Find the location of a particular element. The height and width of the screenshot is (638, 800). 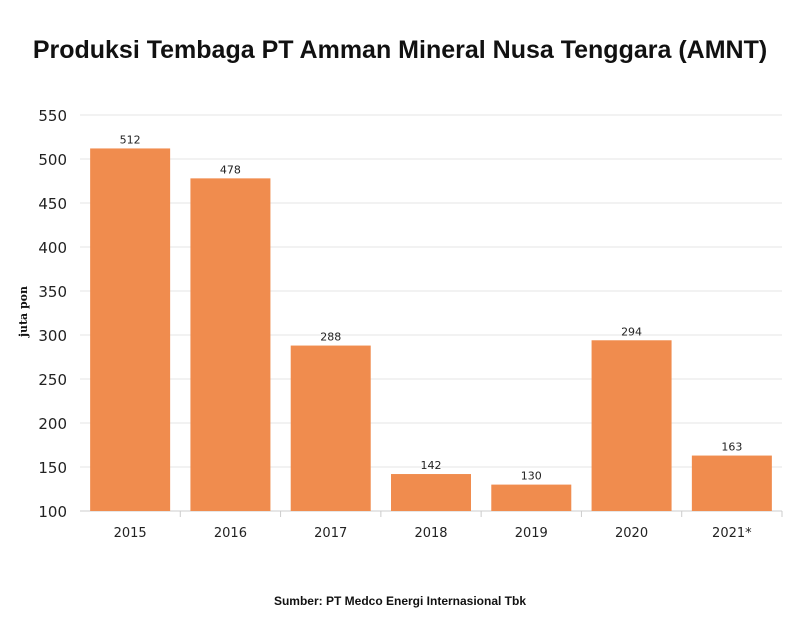

y-tick-label: 500 is located at coordinates (52, 160).